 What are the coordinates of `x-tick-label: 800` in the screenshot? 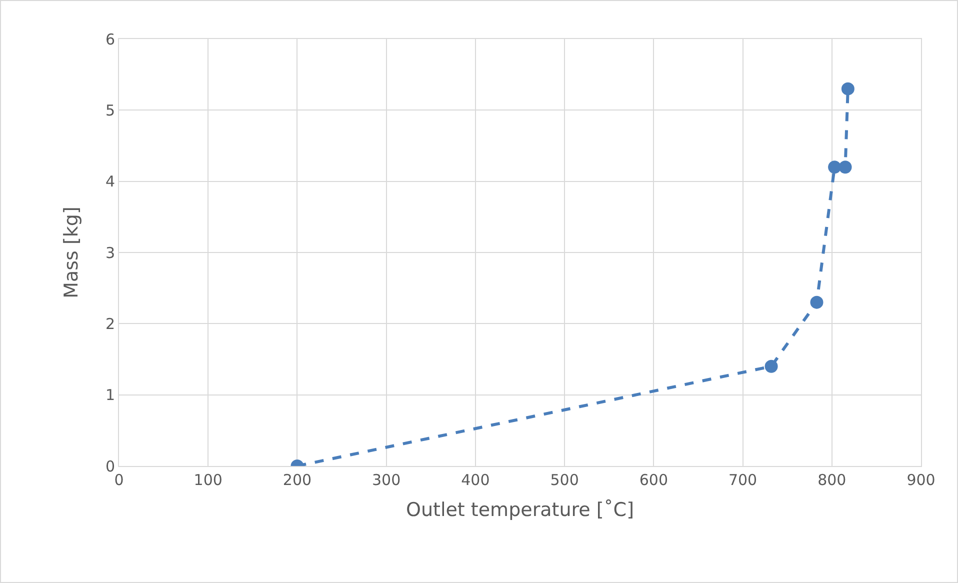 It's located at (832, 480).